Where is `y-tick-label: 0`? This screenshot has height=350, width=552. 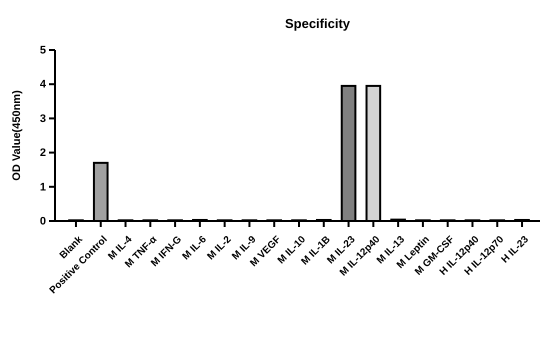 y-tick-label: 0 is located at coordinates (43, 222).